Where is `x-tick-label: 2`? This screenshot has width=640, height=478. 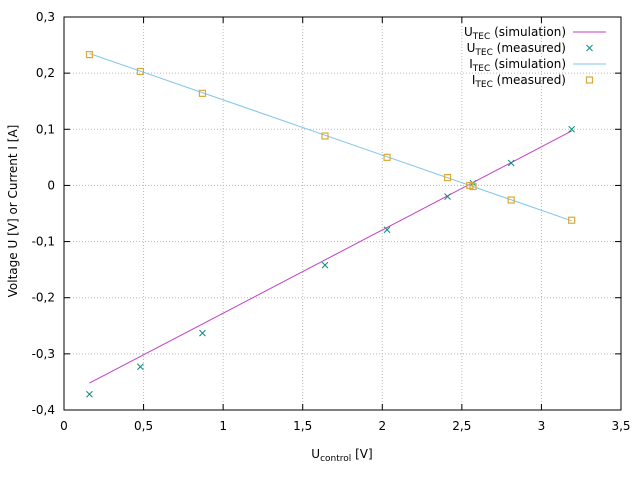 x-tick-label: 2 is located at coordinates (382, 426).